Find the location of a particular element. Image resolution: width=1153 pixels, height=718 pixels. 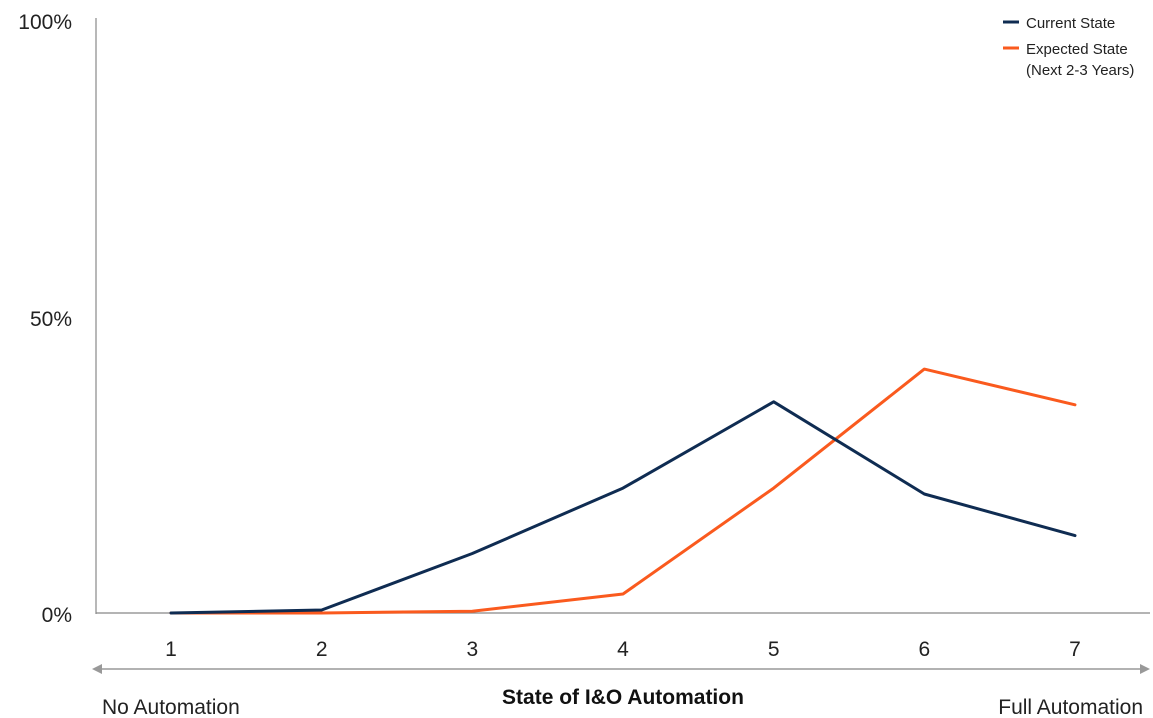

x-tick-label-5: 5 is located at coordinates (774, 649).